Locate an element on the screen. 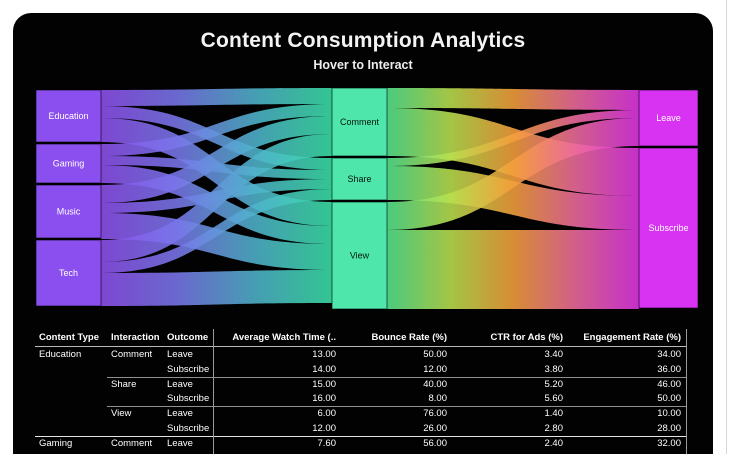 This screenshot has width=736, height=454. sankey-node-label: Subscribe is located at coordinates (668, 228).